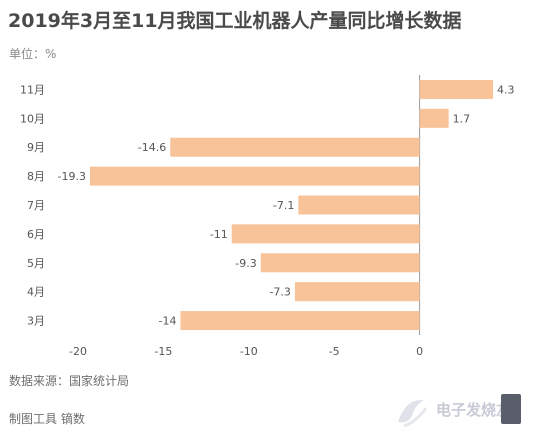 The height and width of the screenshot is (439, 536). Describe the element at coordinates (32, 89) in the screenshot. I see `category-label: 11月` at that location.